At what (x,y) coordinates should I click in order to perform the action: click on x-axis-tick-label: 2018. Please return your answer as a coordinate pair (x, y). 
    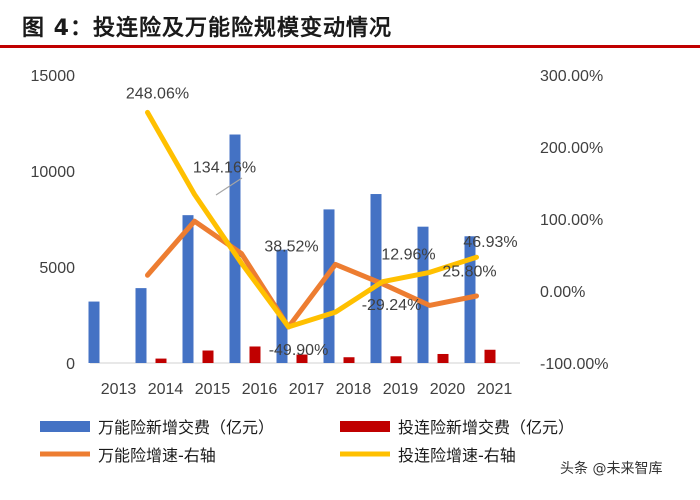
    Looking at the image, I should click on (354, 389).